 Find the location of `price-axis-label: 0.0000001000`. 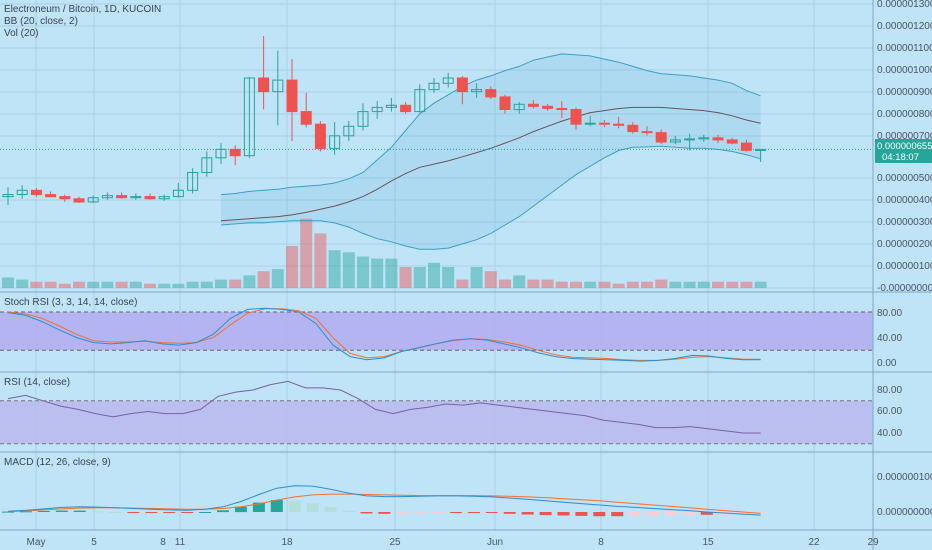

price-axis-label: 0.0000001000 is located at coordinates (904, 266).